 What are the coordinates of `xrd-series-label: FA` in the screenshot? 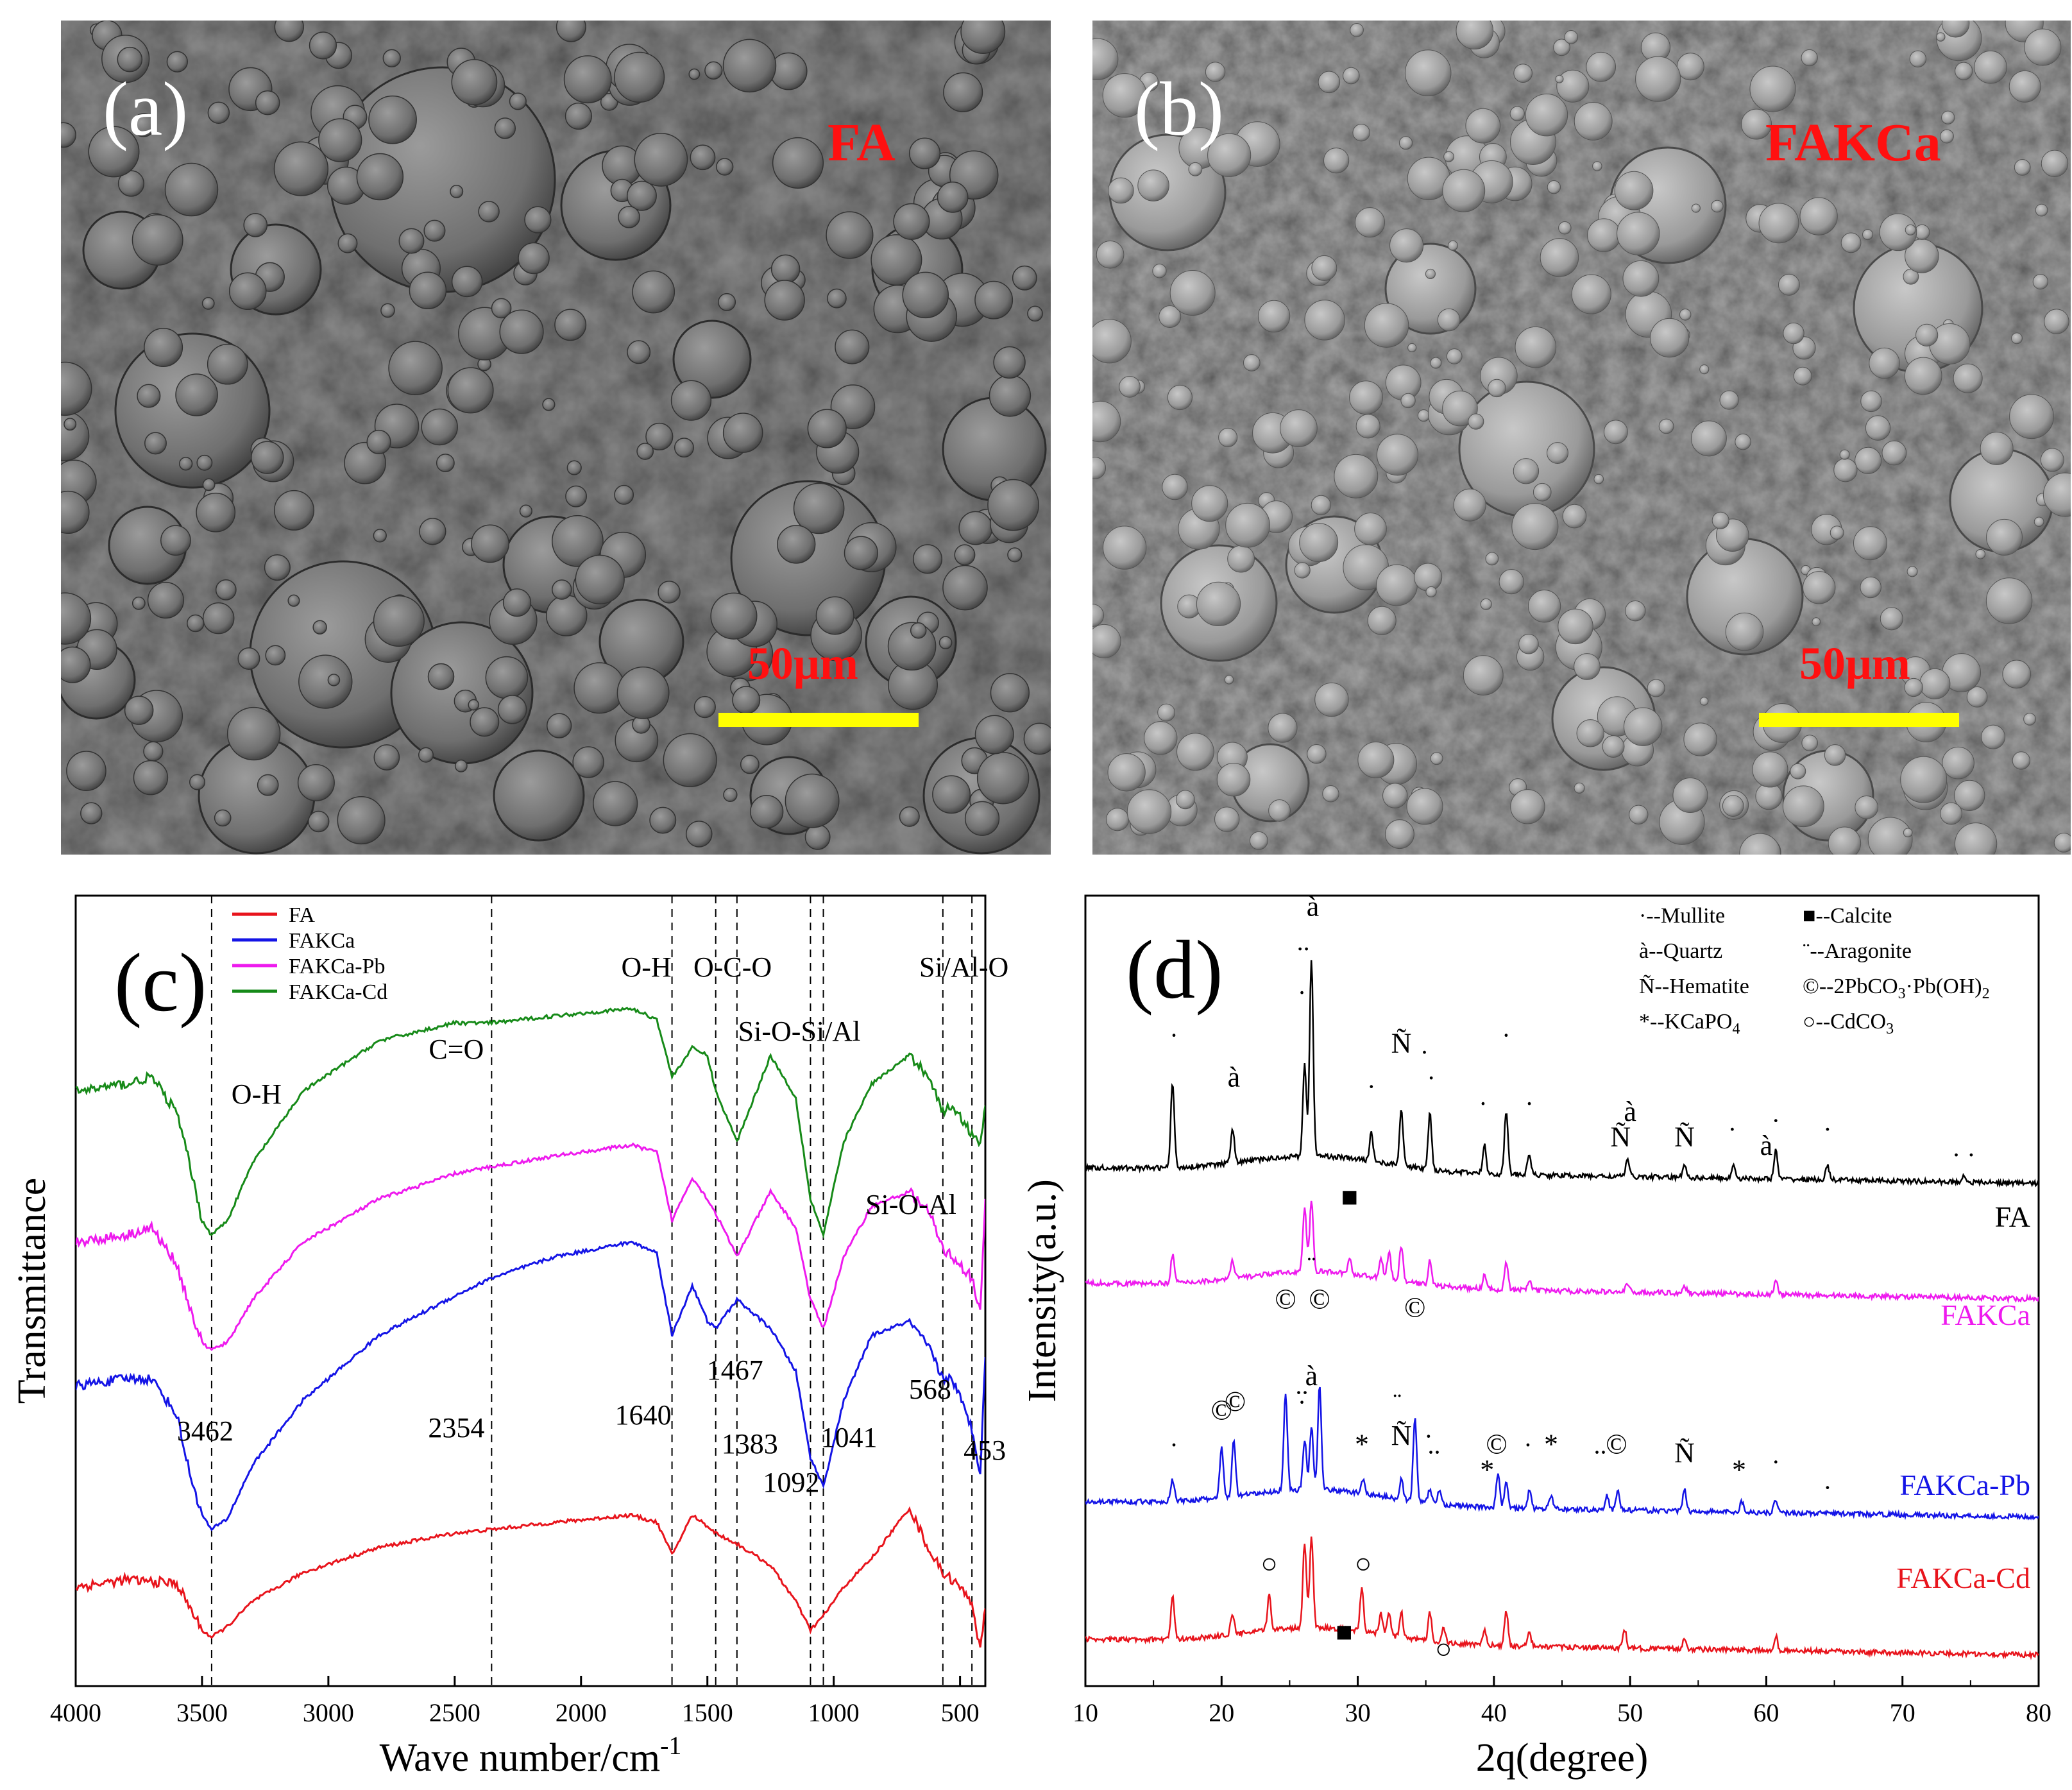 It's located at (2013, 1216).